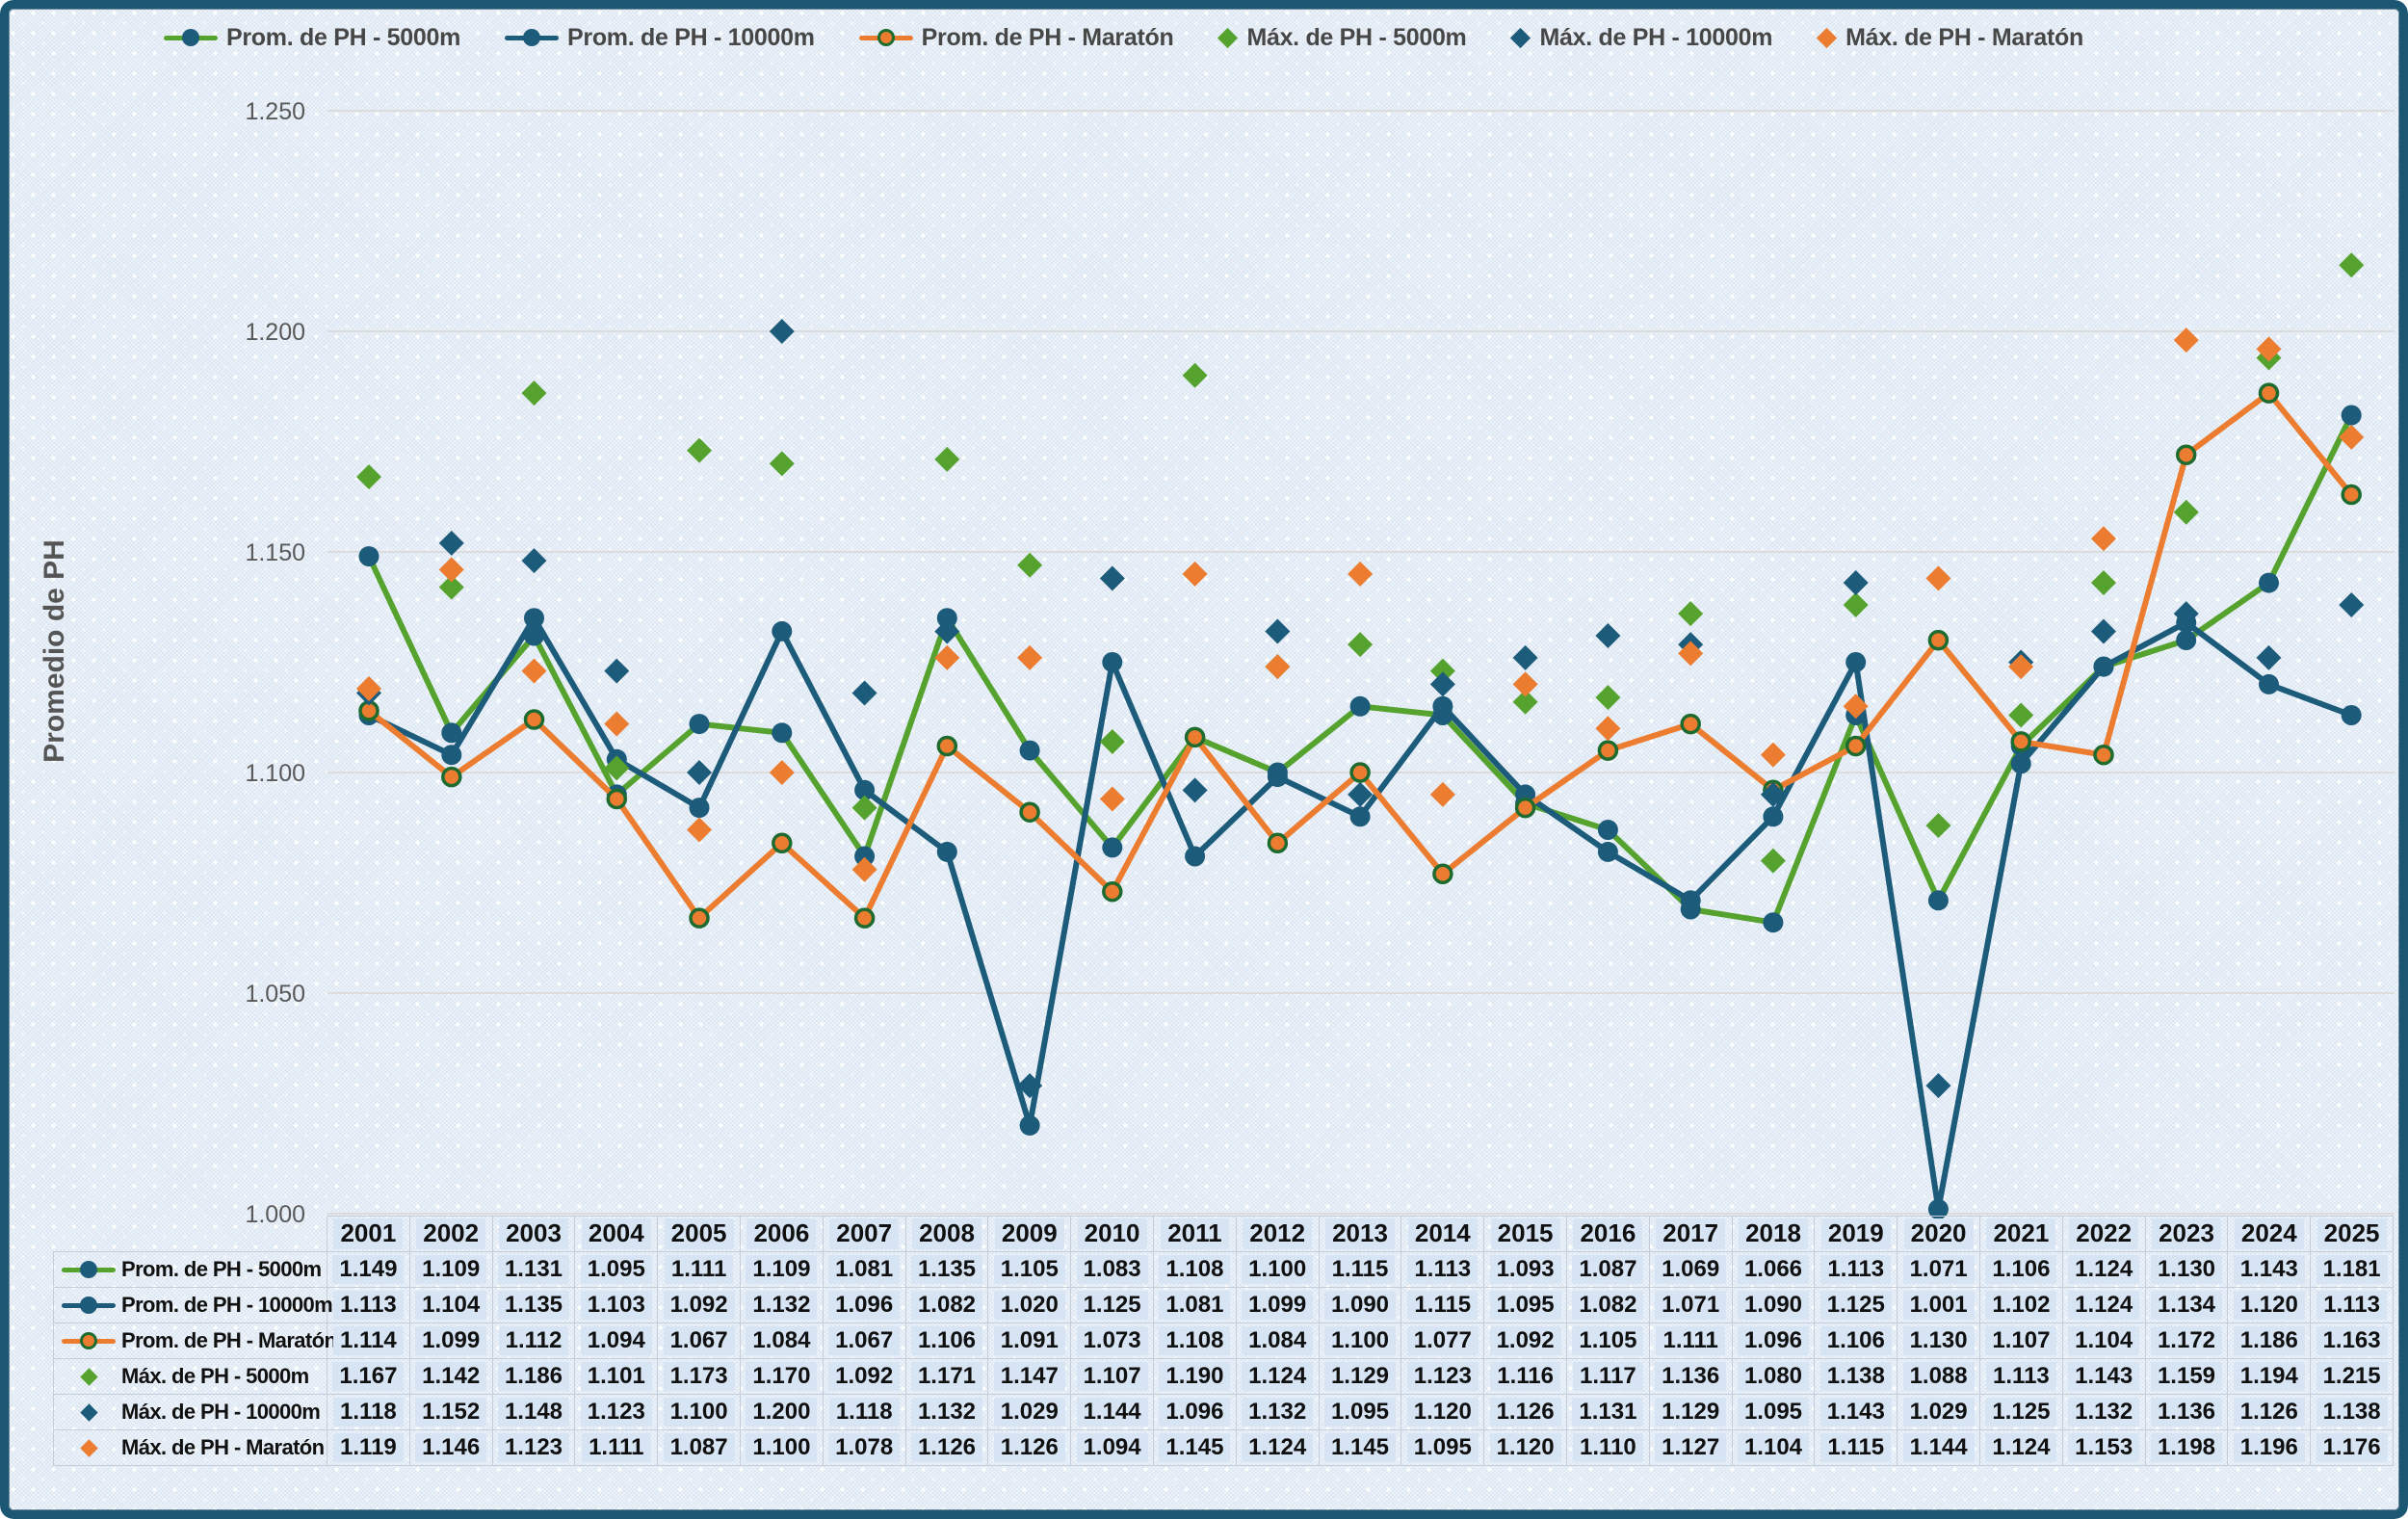  What do you see at coordinates (1360, 1270) in the screenshot?
I see `value-cell: 1.115` at bounding box center [1360, 1270].